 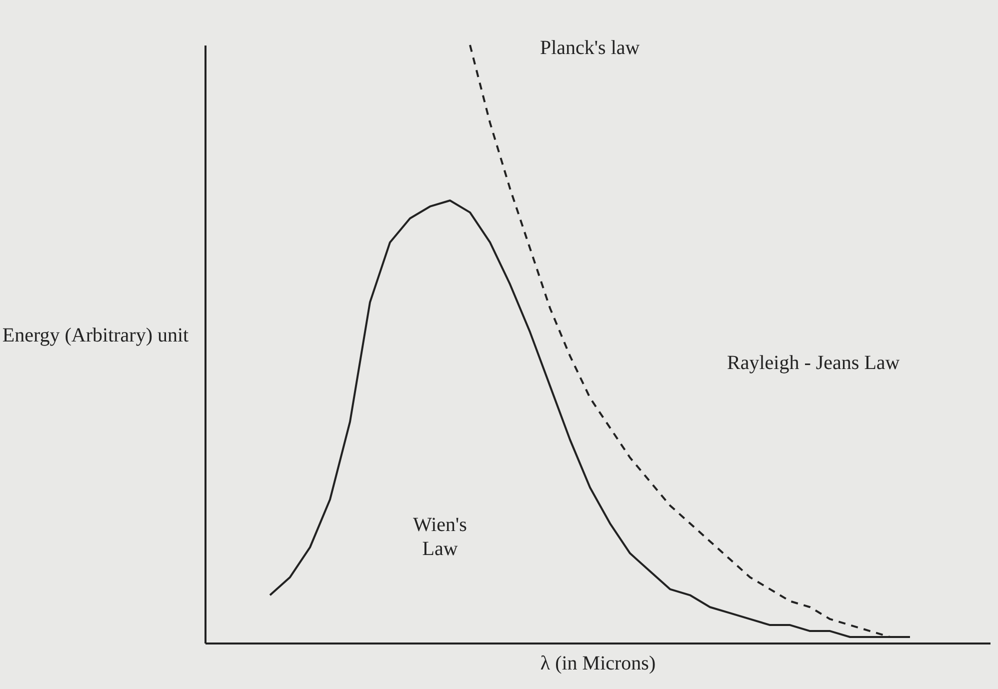 I want to click on annotation: Wien's Law, so click(x=440, y=537).